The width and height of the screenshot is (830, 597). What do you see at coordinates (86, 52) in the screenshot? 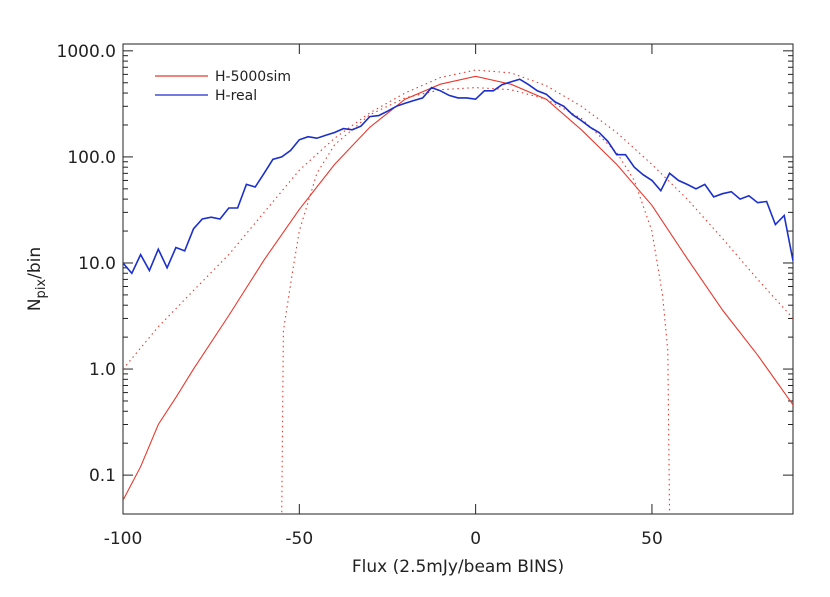
I see `y-tick-label: 1000.0` at bounding box center [86, 52].